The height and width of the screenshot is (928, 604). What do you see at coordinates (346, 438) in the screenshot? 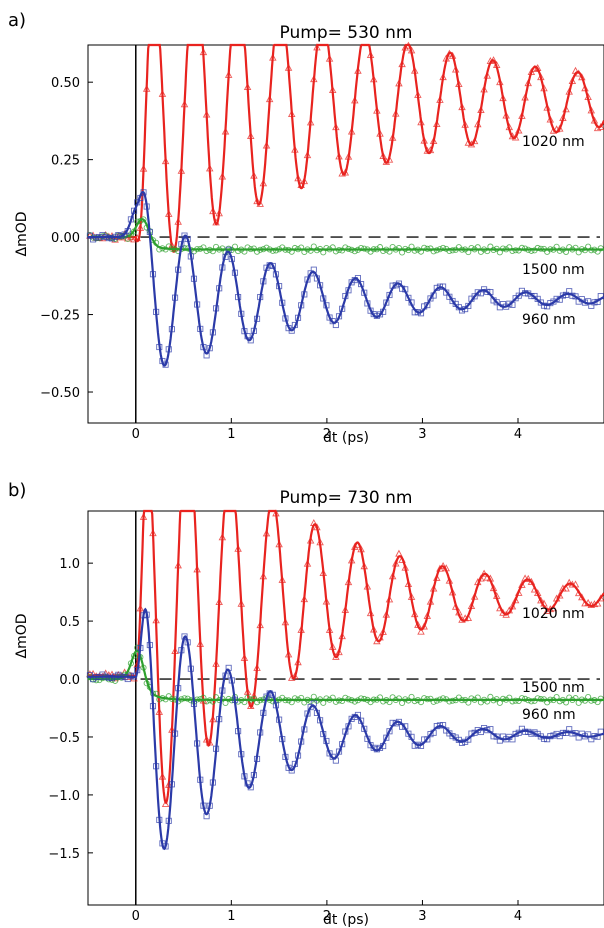
I see `x-axis-label-a: dt (ps)` at bounding box center [346, 438].